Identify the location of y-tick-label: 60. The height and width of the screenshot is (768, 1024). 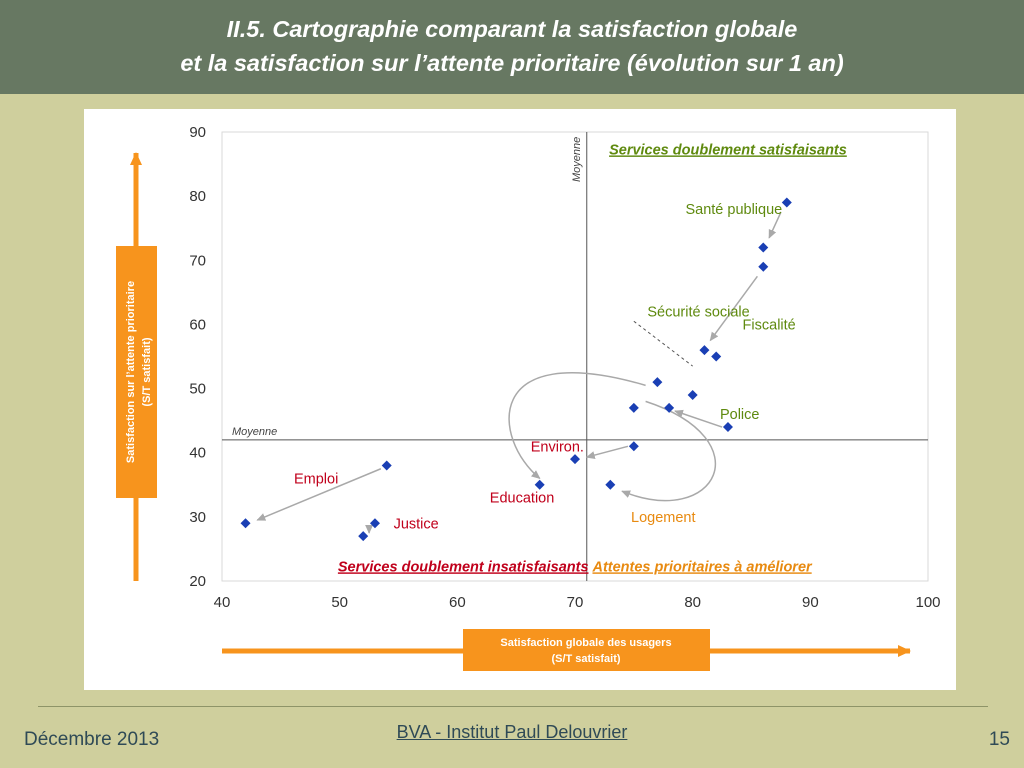
(197, 324).